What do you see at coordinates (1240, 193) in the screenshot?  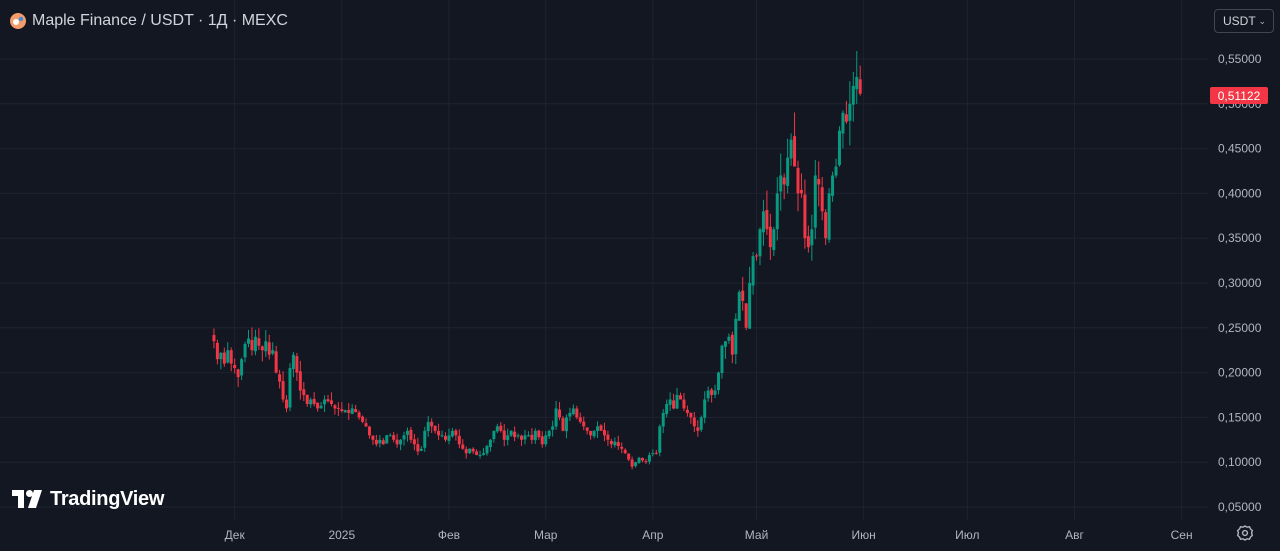 I see `y-tick-label: 0,40000` at bounding box center [1240, 193].